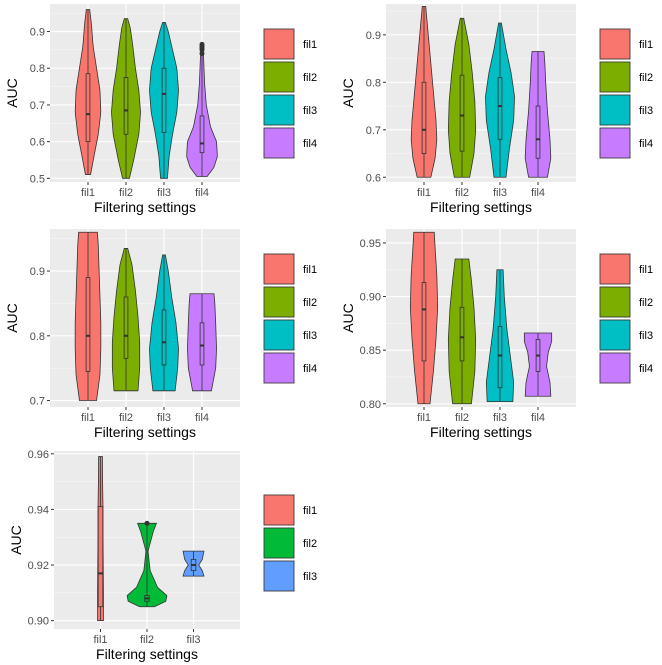  Describe the element at coordinates (38, 622) in the screenshot. I see `y-tick-label: 0.90` at that location.